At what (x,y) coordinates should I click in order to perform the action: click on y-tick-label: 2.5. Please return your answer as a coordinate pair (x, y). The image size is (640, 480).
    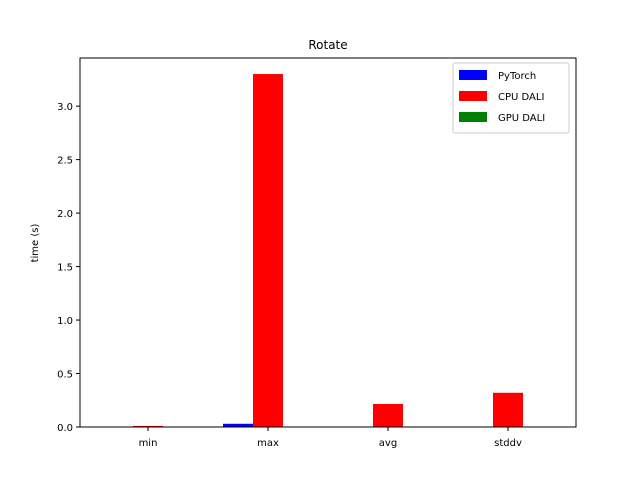
    Looking at the image, I should click on (65, 161).